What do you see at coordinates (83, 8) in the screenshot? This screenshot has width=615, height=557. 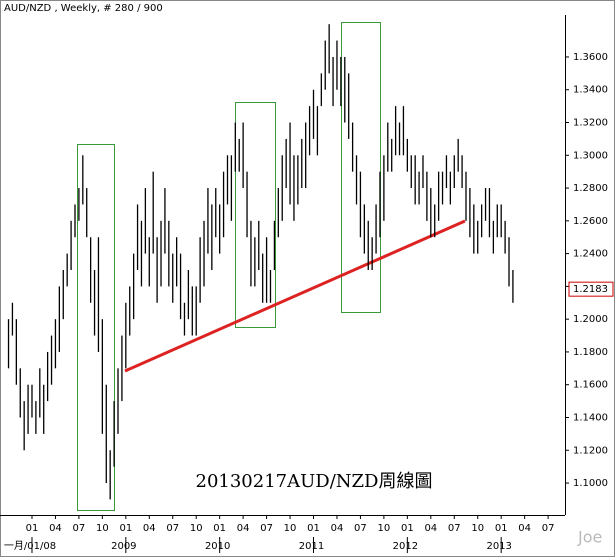 I see `chart-title: AUD/NZD , Weekly, # 280 / 900` at bounding box center [83, 8].